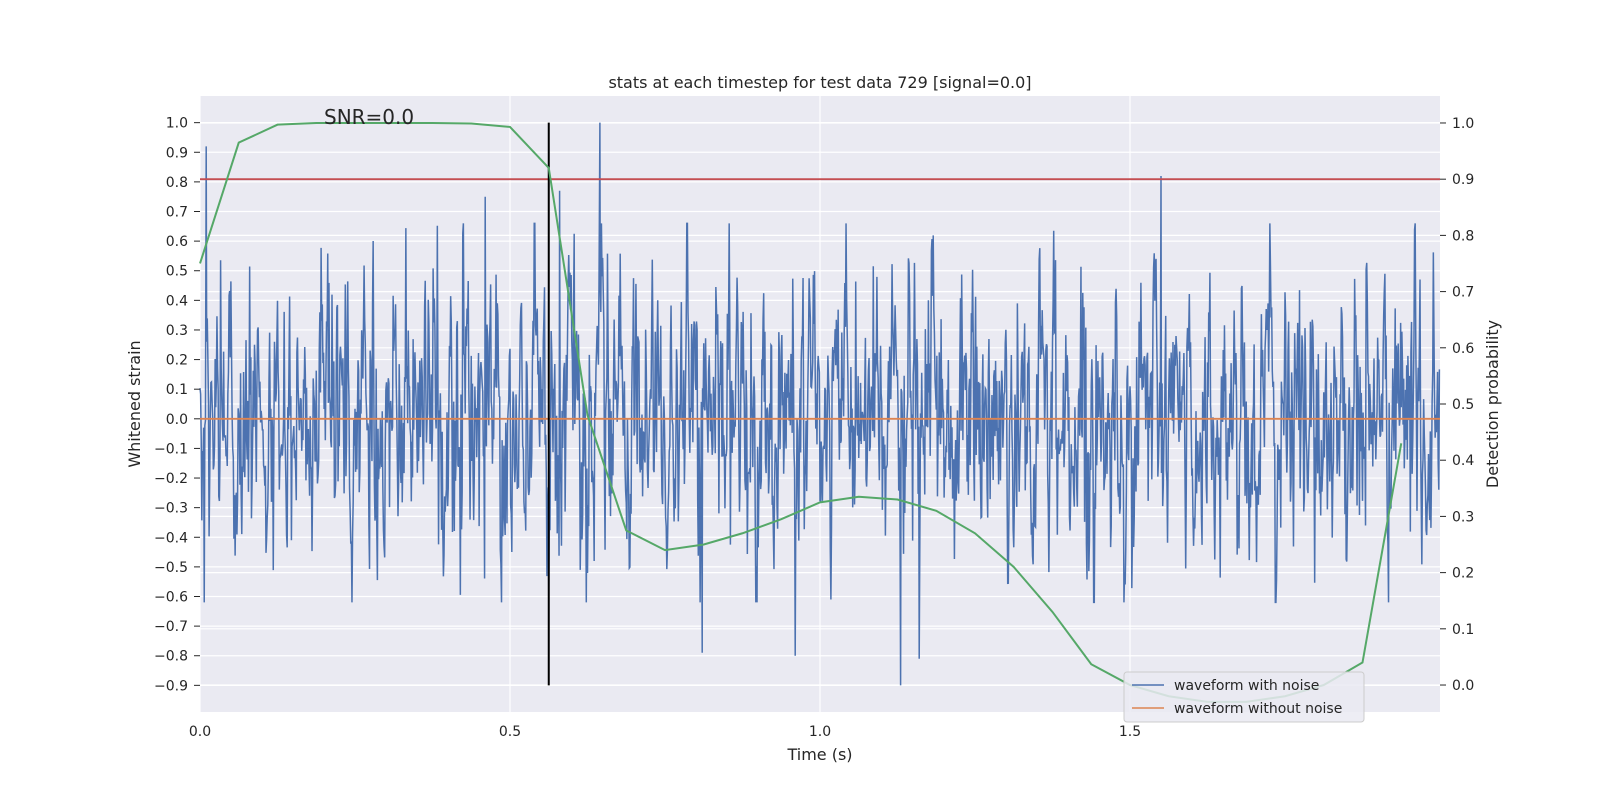 The width and height of the screenshot is (1600, 800). Describe the element at coordinates (1246, 686) in the screenshot. I see `legend-label-noise: waveform with noise` at that location.